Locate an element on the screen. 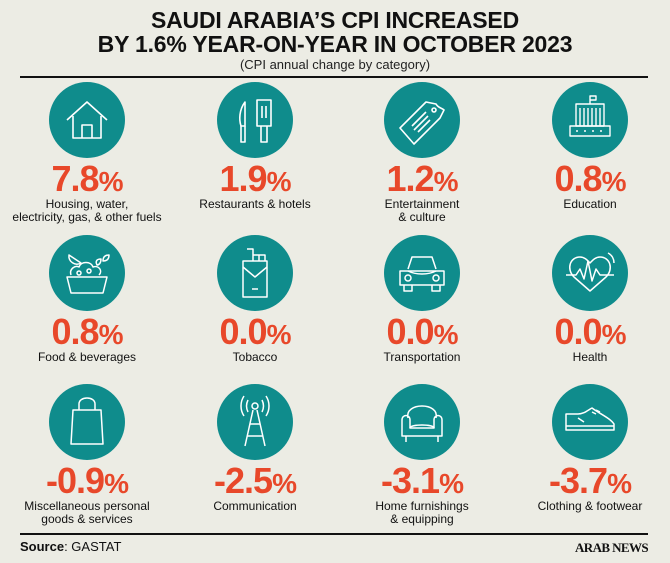  category-value: -3.1% is located at coordinates (422, 480).